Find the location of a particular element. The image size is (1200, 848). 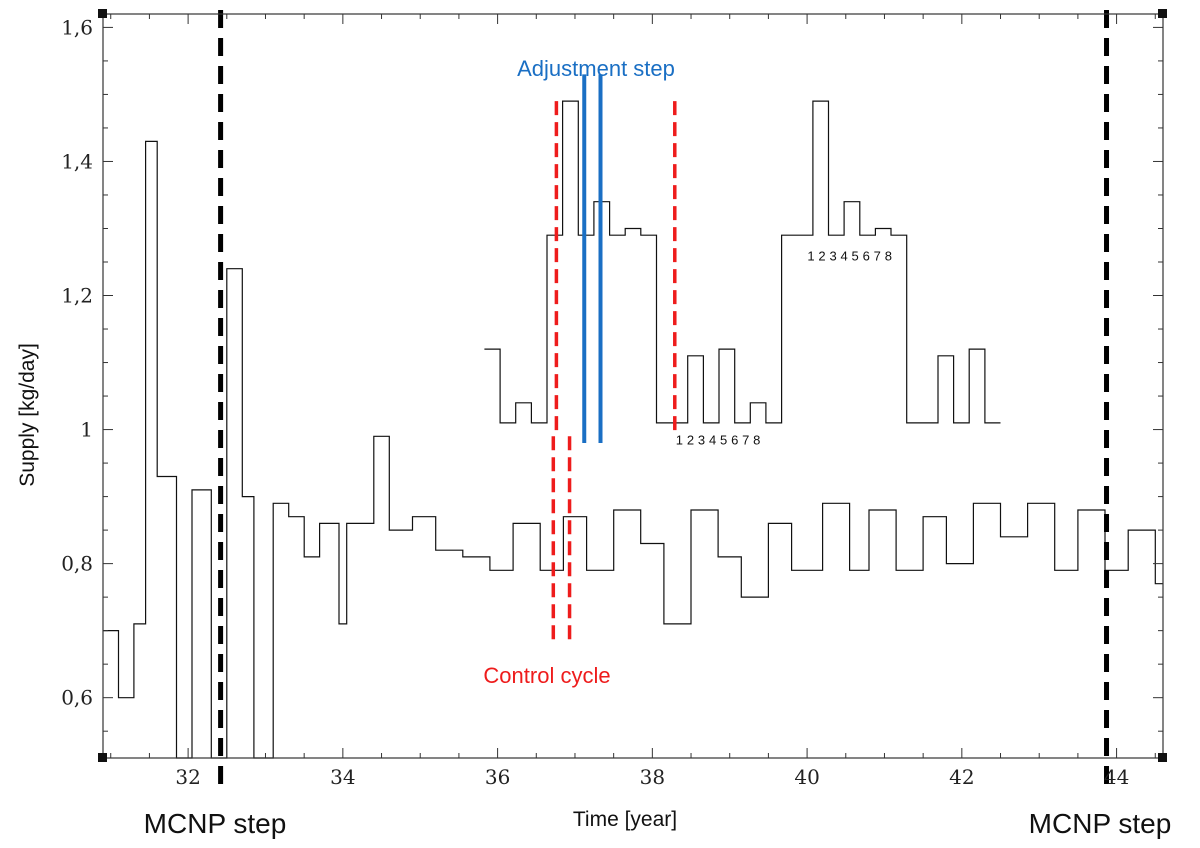

y-tick-label: 1,4 is located at coordinates (77, 161).